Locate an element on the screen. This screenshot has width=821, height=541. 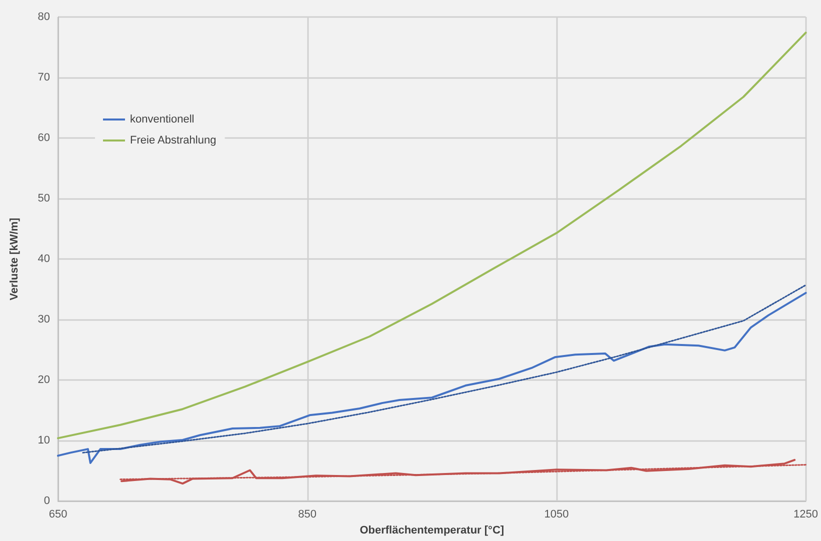
y-axis-title: Verluste [kW/m] is located at coordinates (14, 258).